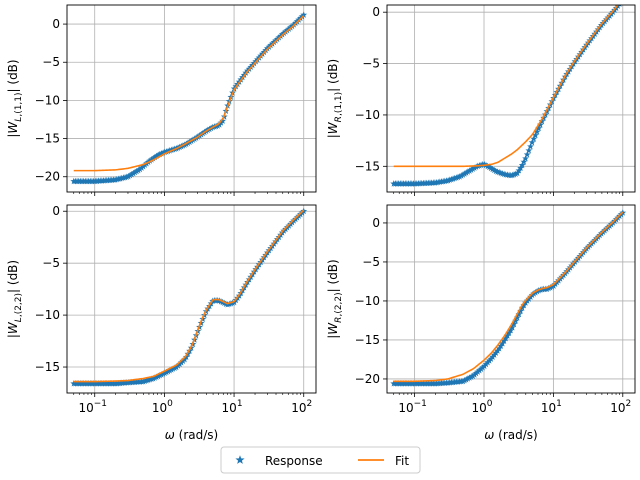  What do you see at coordinates (191, 435) in the screenshot?
I see `x-axis-label: ω (rad/s)` at bounding box center [191, 435].